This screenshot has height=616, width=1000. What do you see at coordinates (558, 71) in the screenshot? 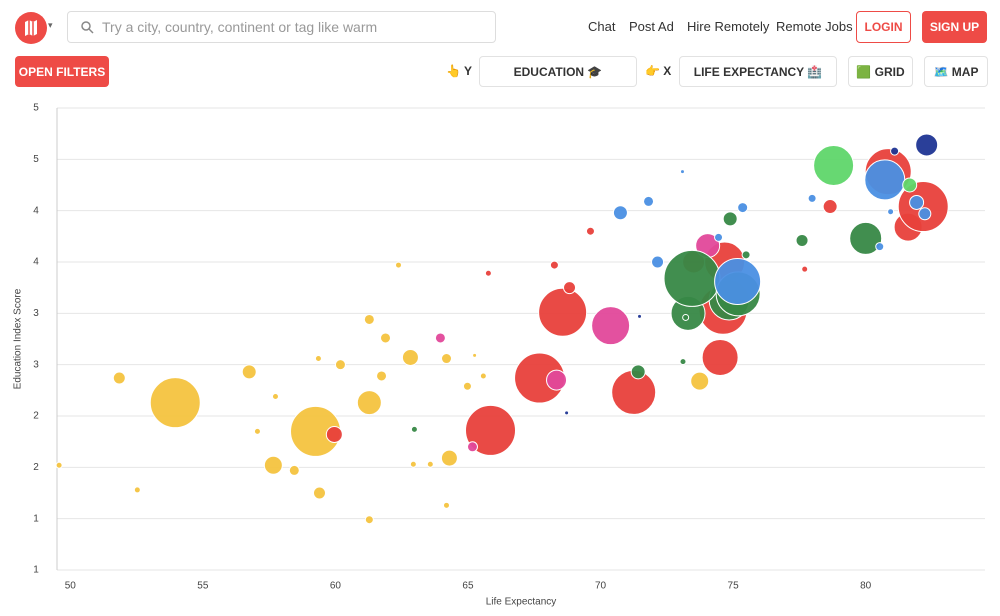
I see `y-axis-select: EDUCATION 🎓` at bounding box center [558, 71].